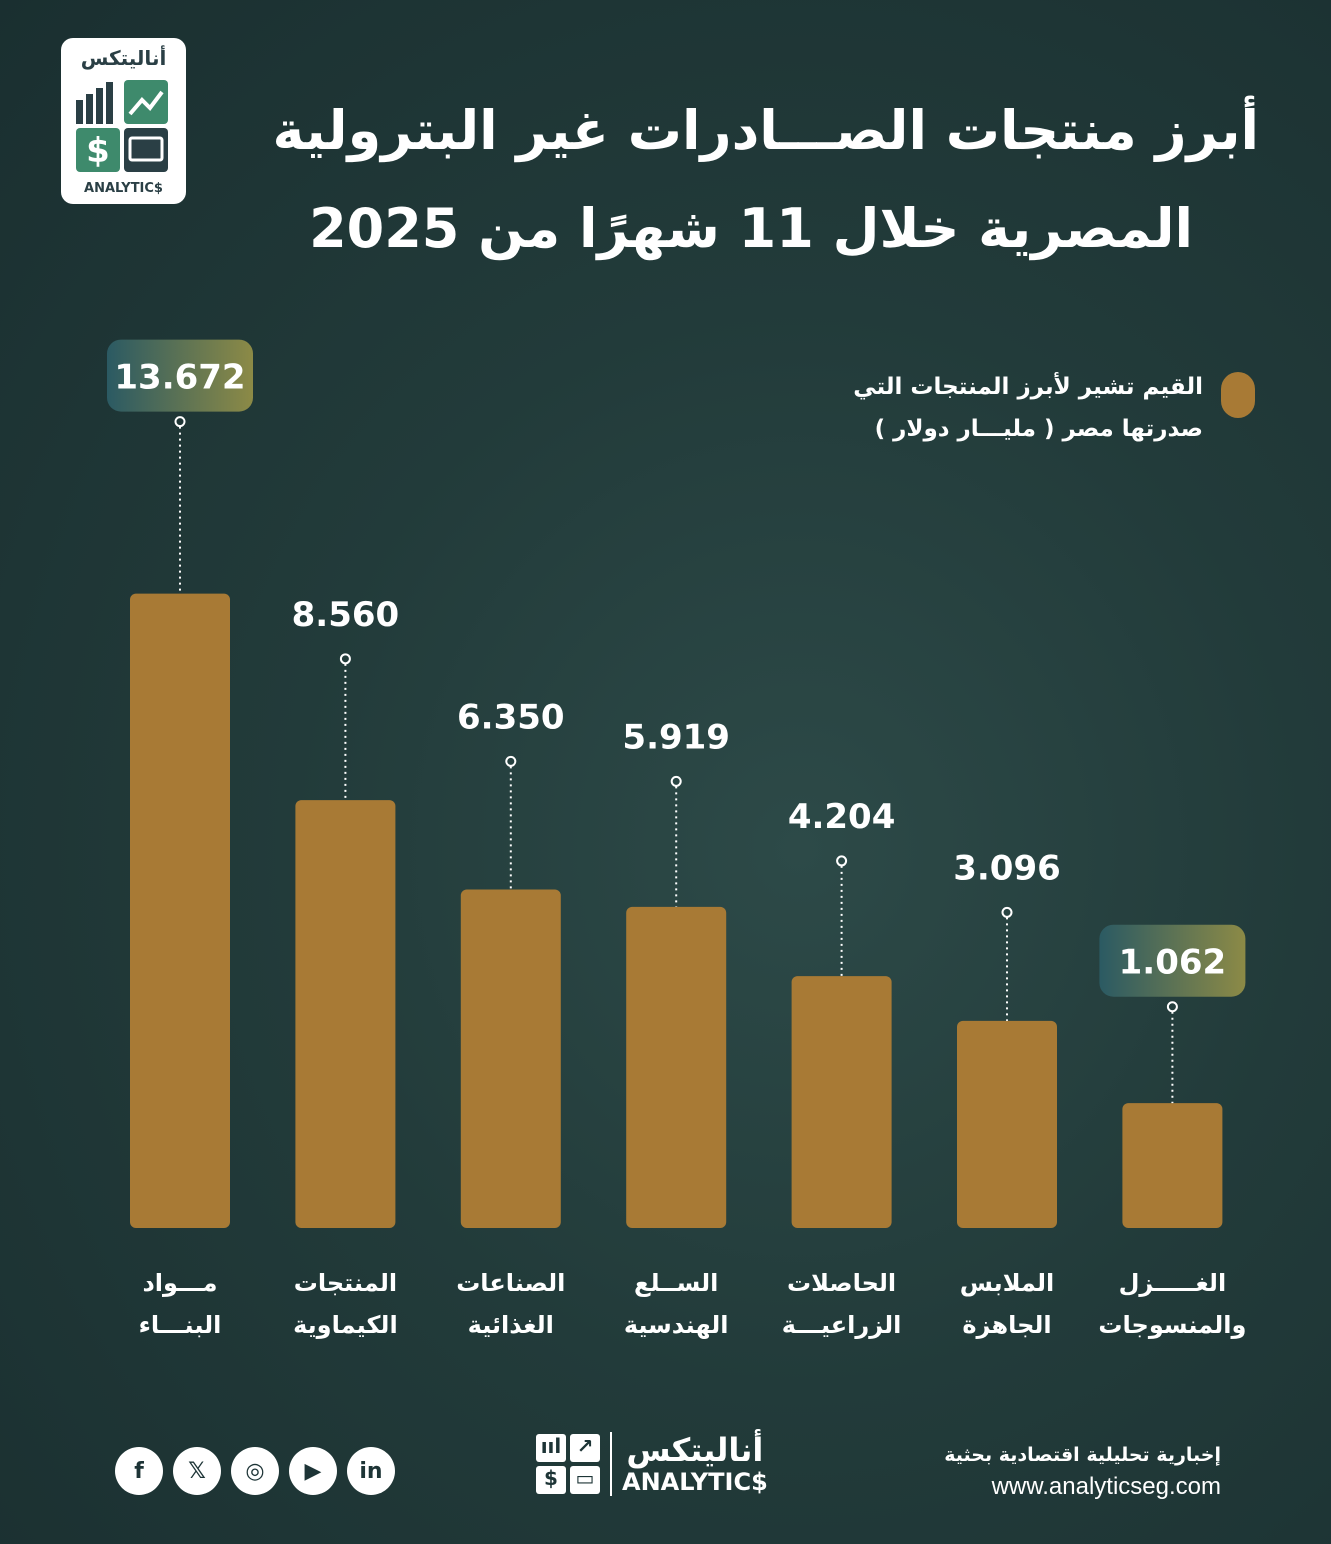  What do you see at coordinates (1007, 1283) in the screenshot?
I see `category-label-line: الملابس` at bounding box center [1007, 1283].